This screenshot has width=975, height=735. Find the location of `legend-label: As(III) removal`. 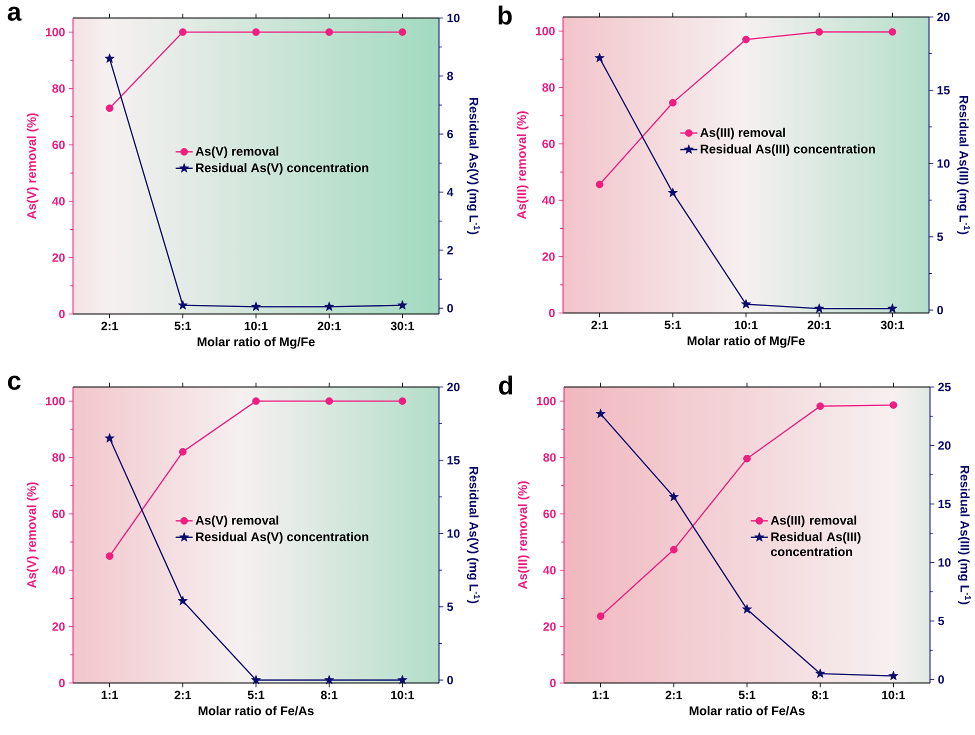

legend-label: As(III) removal is located at coordinates (742, 134).